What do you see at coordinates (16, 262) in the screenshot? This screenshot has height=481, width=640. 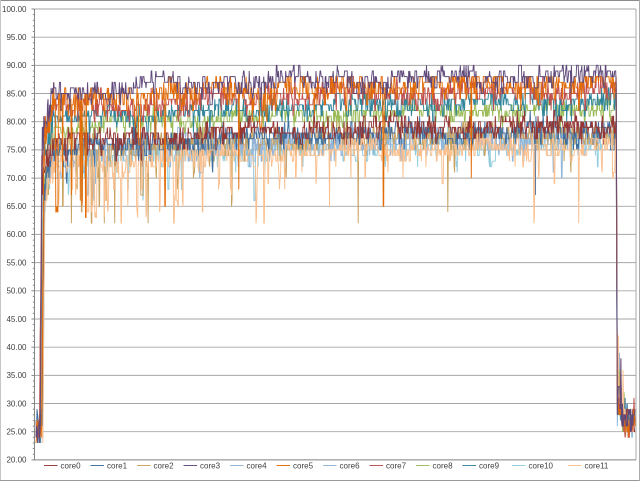 I see `svg-text: 55.00` at bounding box center [16, 262].